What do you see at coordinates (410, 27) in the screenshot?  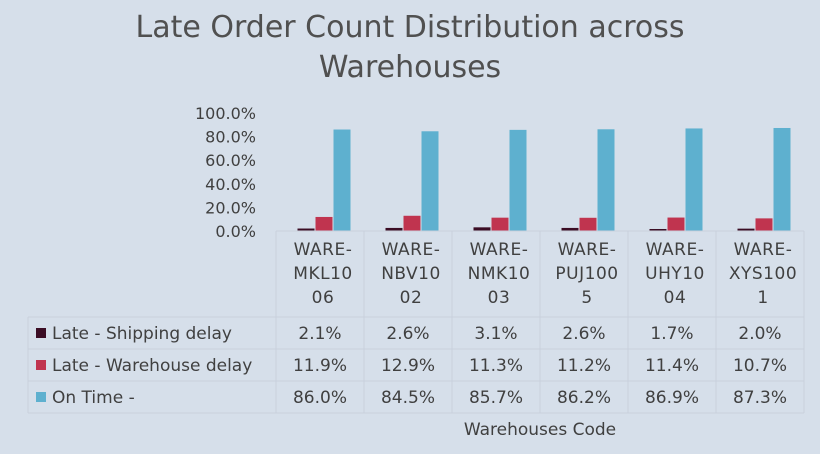 I see `chart-title-line-1: Late Order Count Distribution across` at bounding box center [410, 27].